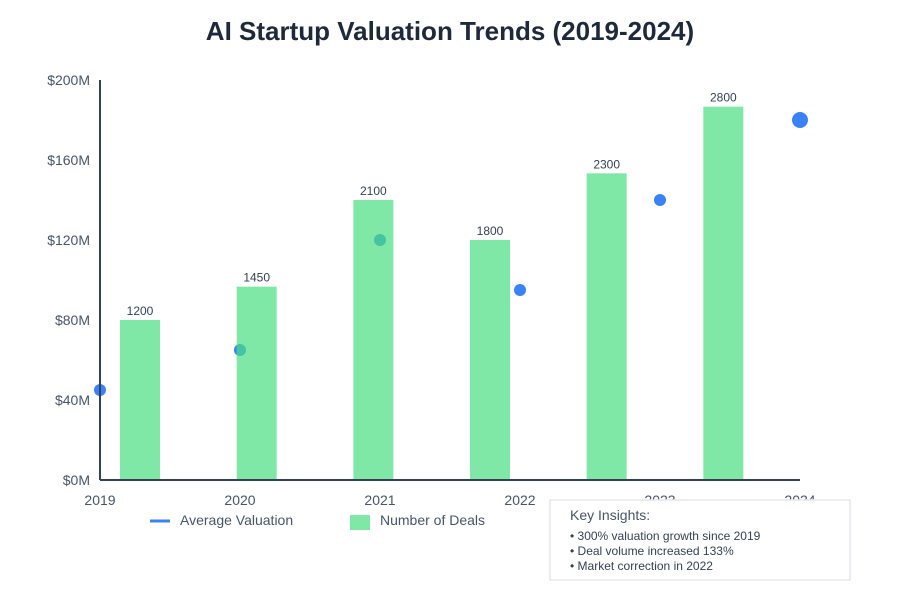  Describe the element at coordinates (490, 231) in the screenshot. I see `deals-bar-label: 1800` at that location.